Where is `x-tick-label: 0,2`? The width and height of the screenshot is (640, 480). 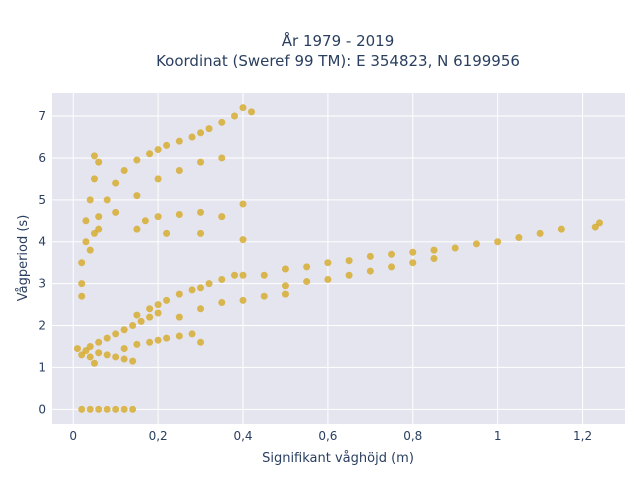 x-tick-label: 0,2 is located at coordinates (158, 436).